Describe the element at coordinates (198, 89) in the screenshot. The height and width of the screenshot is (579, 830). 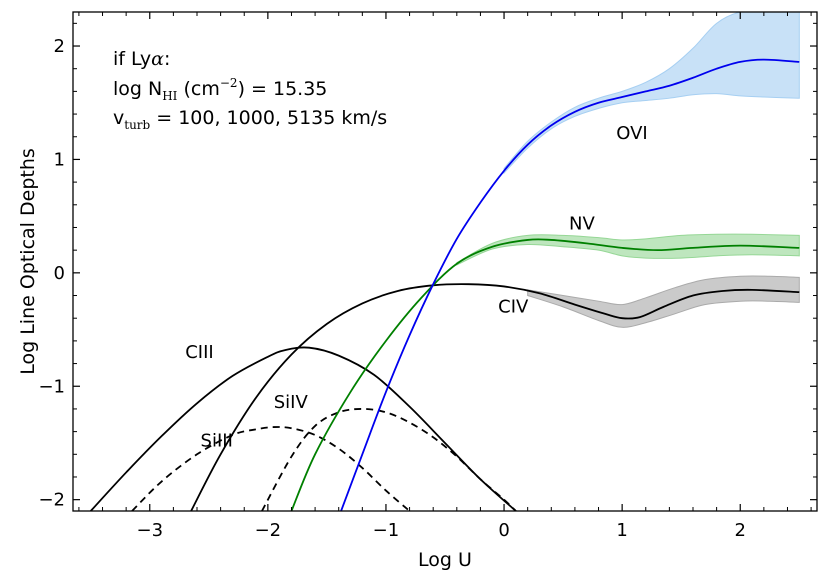
I see `annotation-line-2-unit: (cm` at that location.